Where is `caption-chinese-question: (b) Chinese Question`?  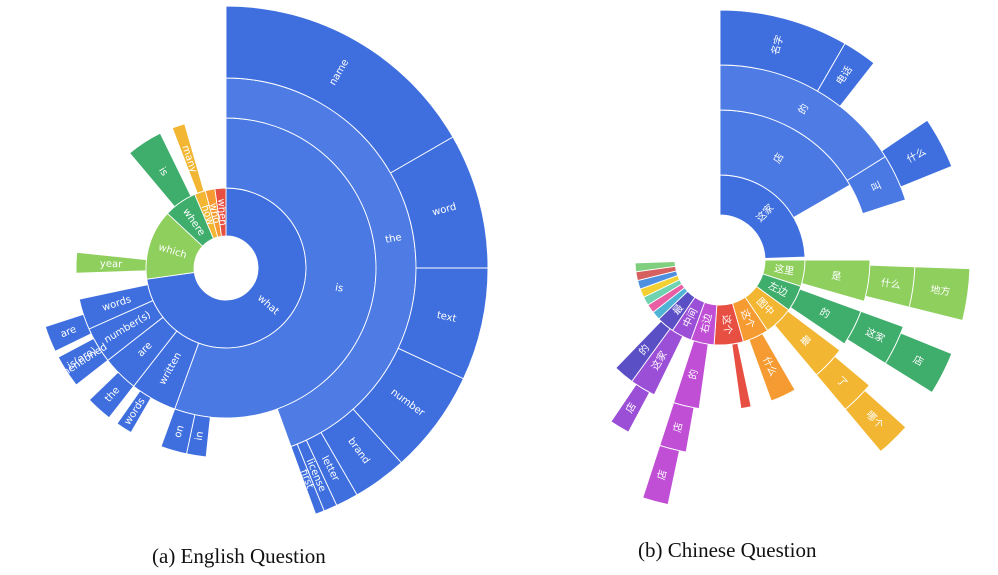
caption-chinese-question: (b) Chinese Question is located at coordinates (727, 550).